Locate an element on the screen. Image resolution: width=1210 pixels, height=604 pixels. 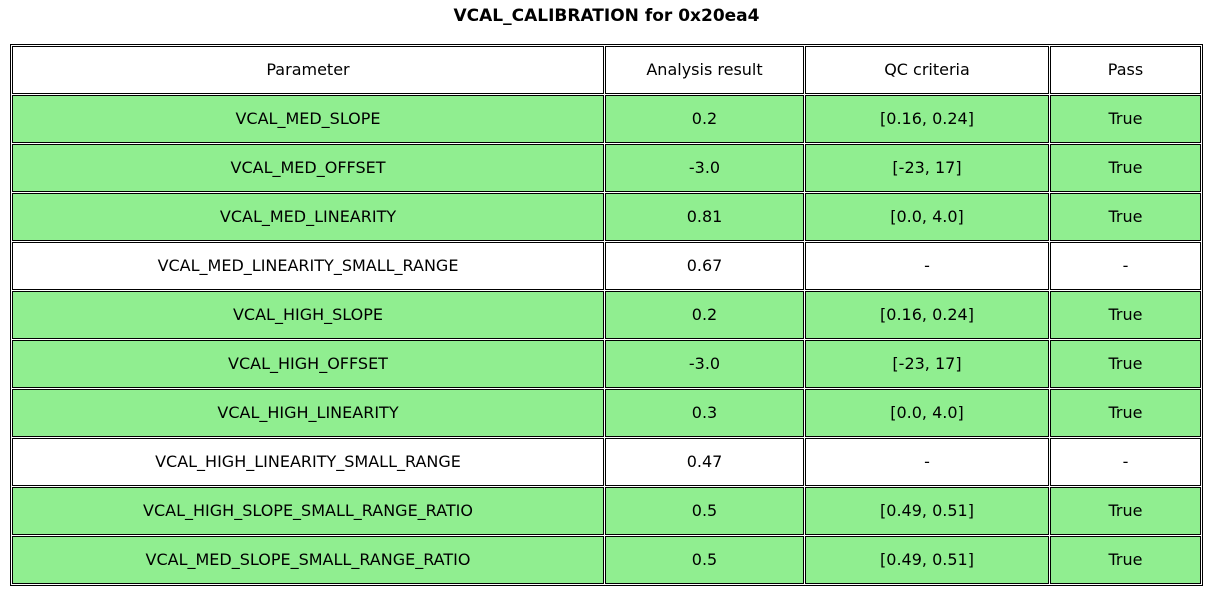
table-row: VCAL_MED_LINEARITY 0.81 [0.0, 4.0] True is located at coordinates (606, 217).